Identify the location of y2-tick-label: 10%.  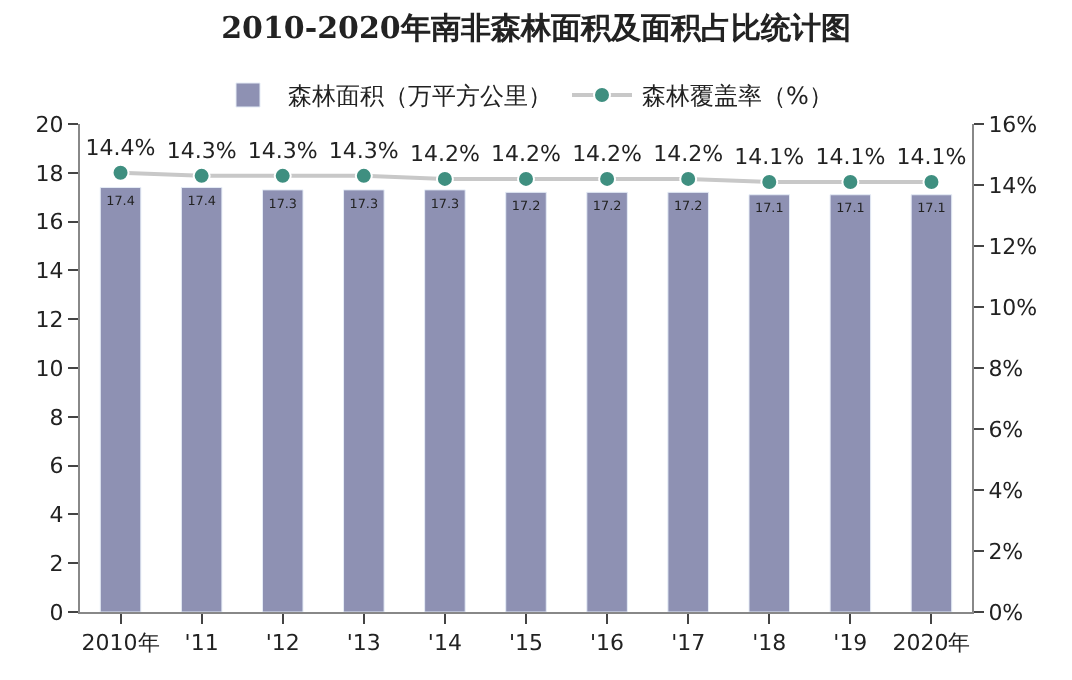
(1013, 307).